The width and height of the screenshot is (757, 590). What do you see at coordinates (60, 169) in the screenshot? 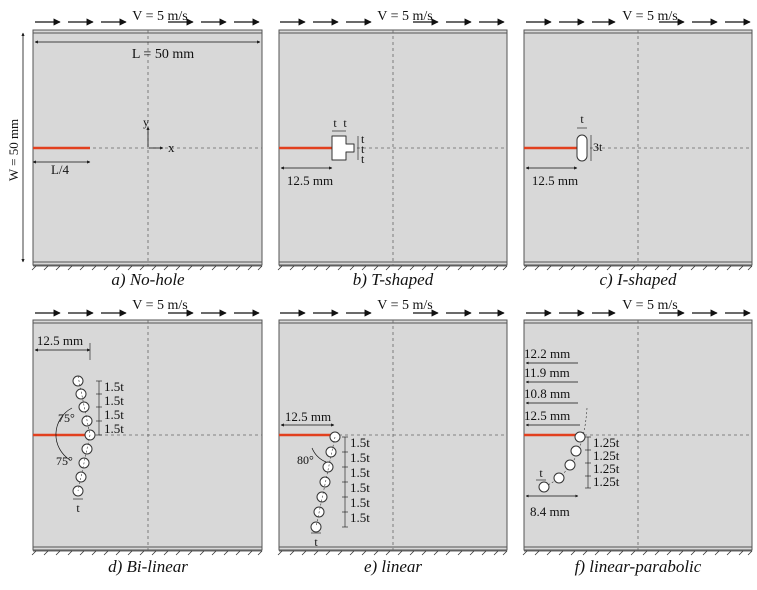
I see `crack-length-label: L/4` at bounding box center [60, 169].